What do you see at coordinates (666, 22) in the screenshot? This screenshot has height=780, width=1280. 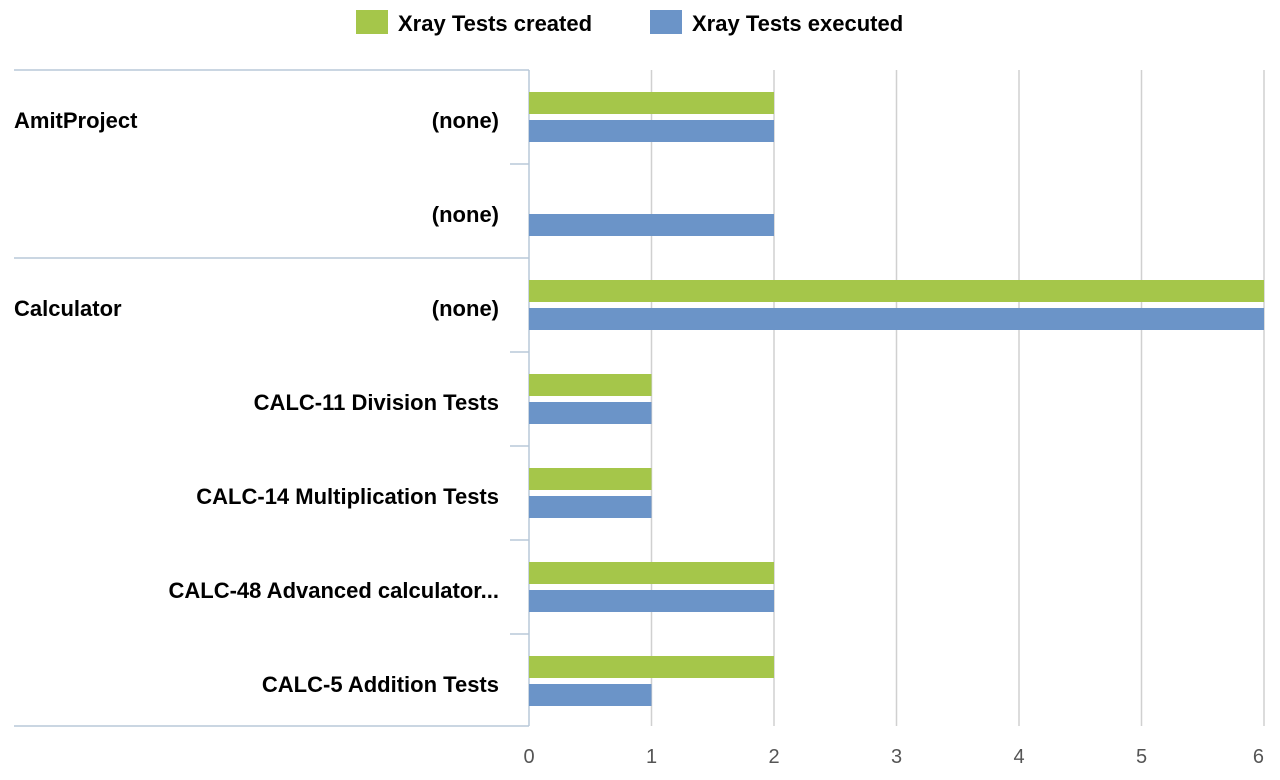 I see `legend-swatch-executed` at bounding box center [666, 22].